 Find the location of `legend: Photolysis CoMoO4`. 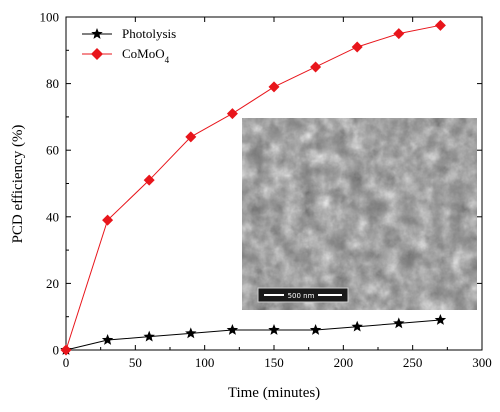

legend: Photolysis CoMoO4 is located at coordinates (129, 45).